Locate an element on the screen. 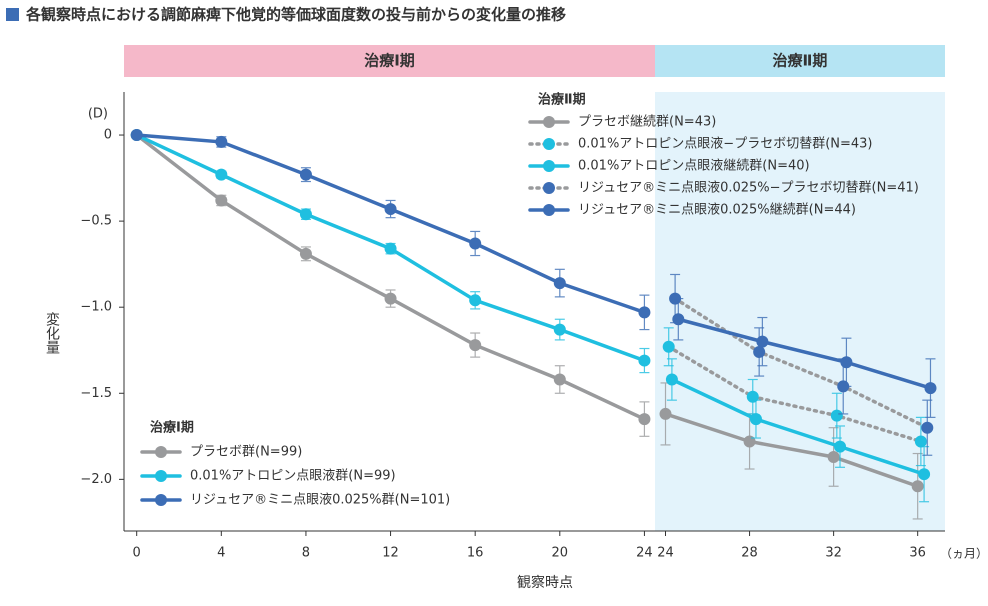  x-tick-label: 36 is located at coordinates (917, 553).